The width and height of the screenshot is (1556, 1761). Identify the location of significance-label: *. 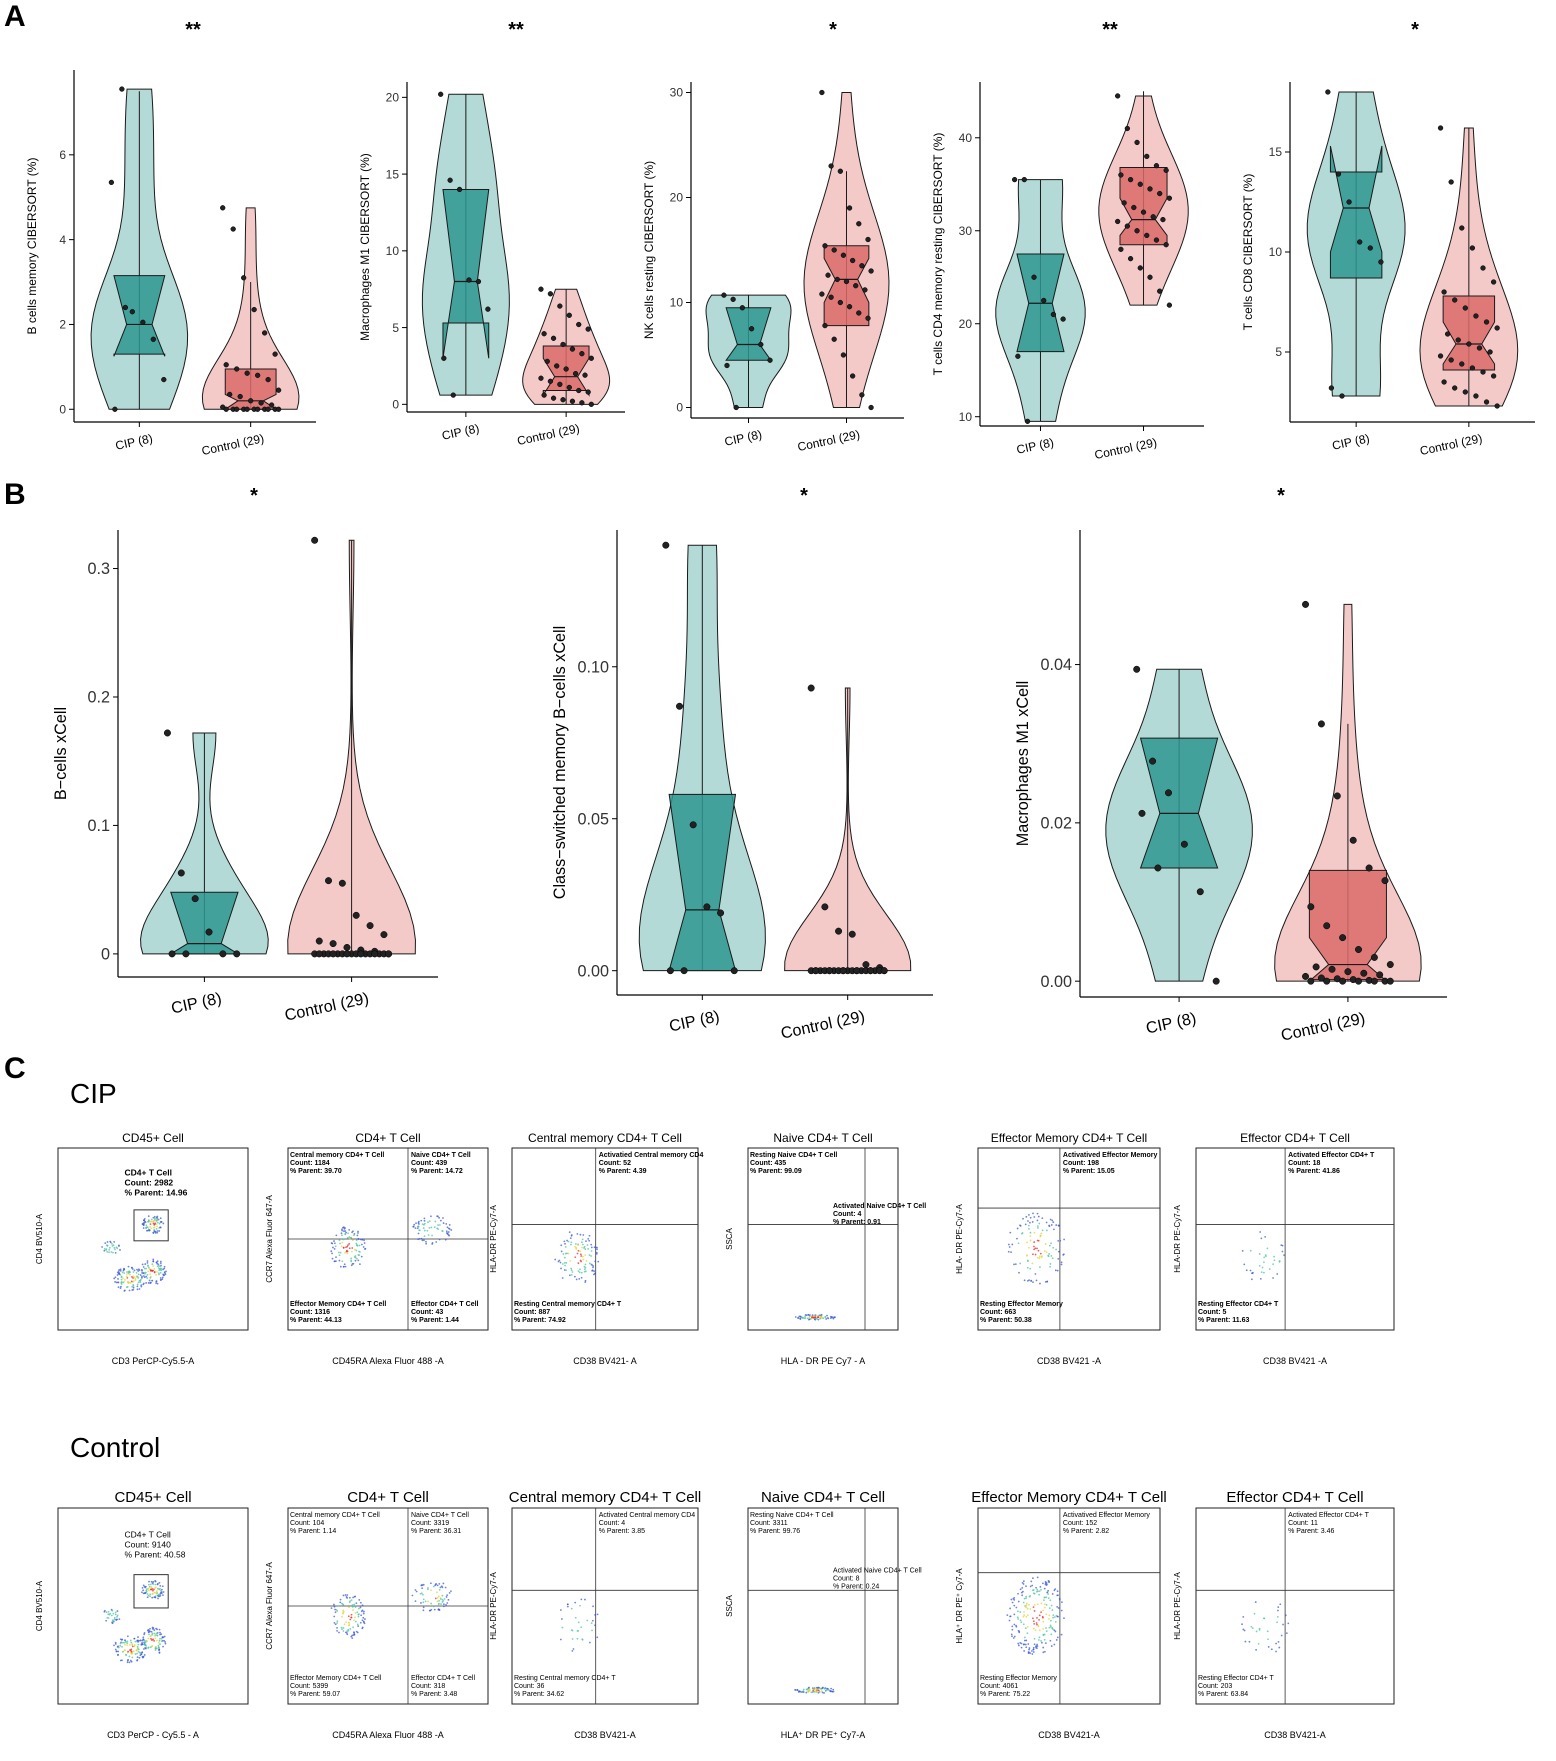
(833, 30).